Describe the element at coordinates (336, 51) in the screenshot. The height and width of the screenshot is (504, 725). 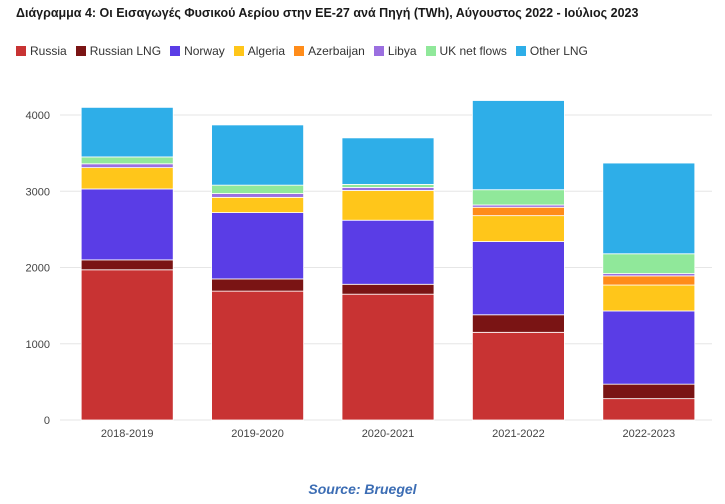
I see `legend-label: Azerbaijan` at that location.